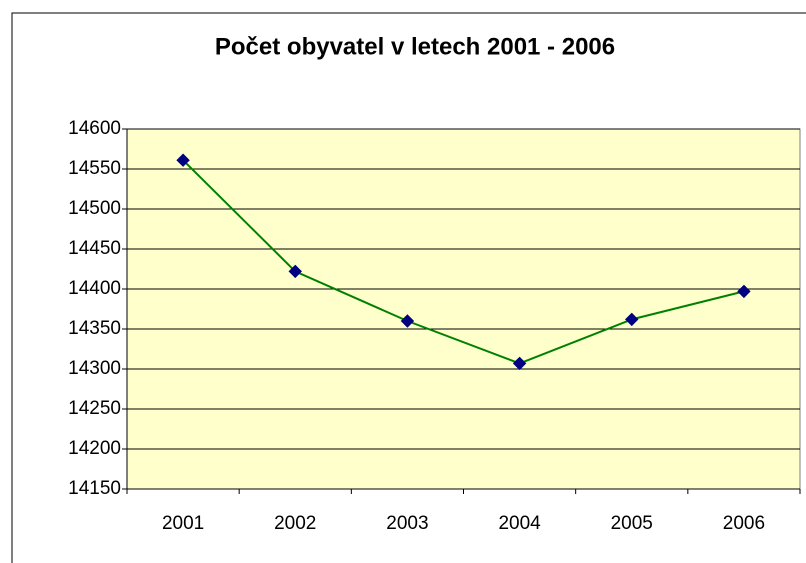 Image resolution: width=806 pixels, height=563 pixels. Describe the element at coordinates (94, 288) in the screenshot. I see `y-tick-label: 14400` at that location.